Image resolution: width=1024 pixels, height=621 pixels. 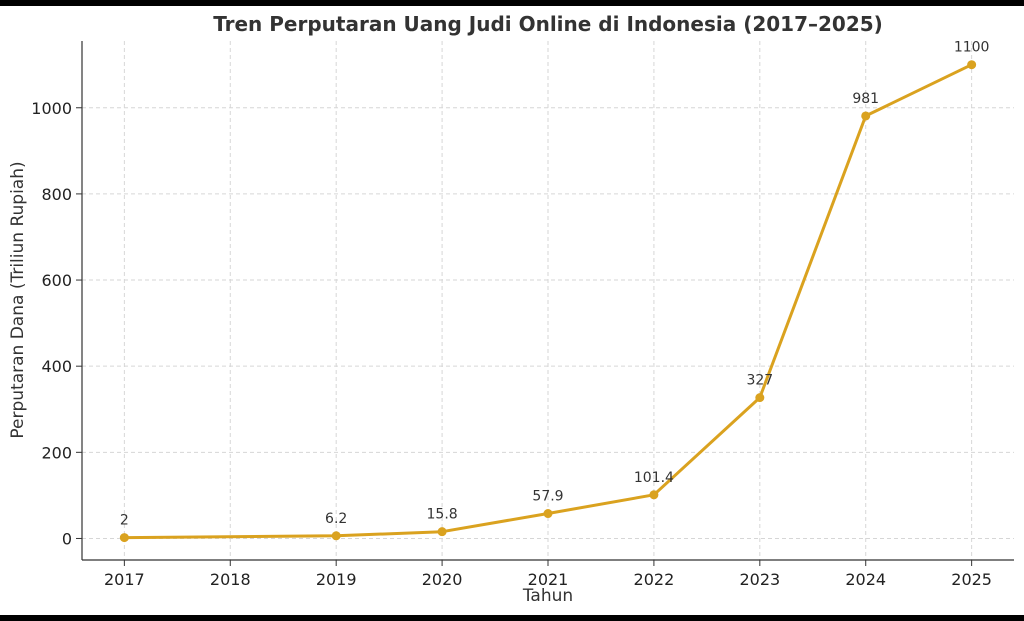 What do you see at coordinates (759, 381) in the screenshot?
I see `data-label: 327` at bounding box center [759, 381].